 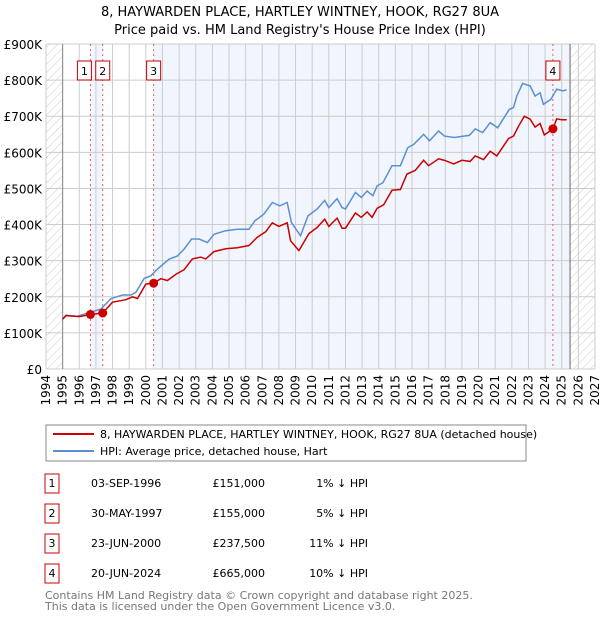 What do you see at coordinates (379, 390) in the screenshot?
I see `x-tick-label: 2014` at bounding box center [379, 390].